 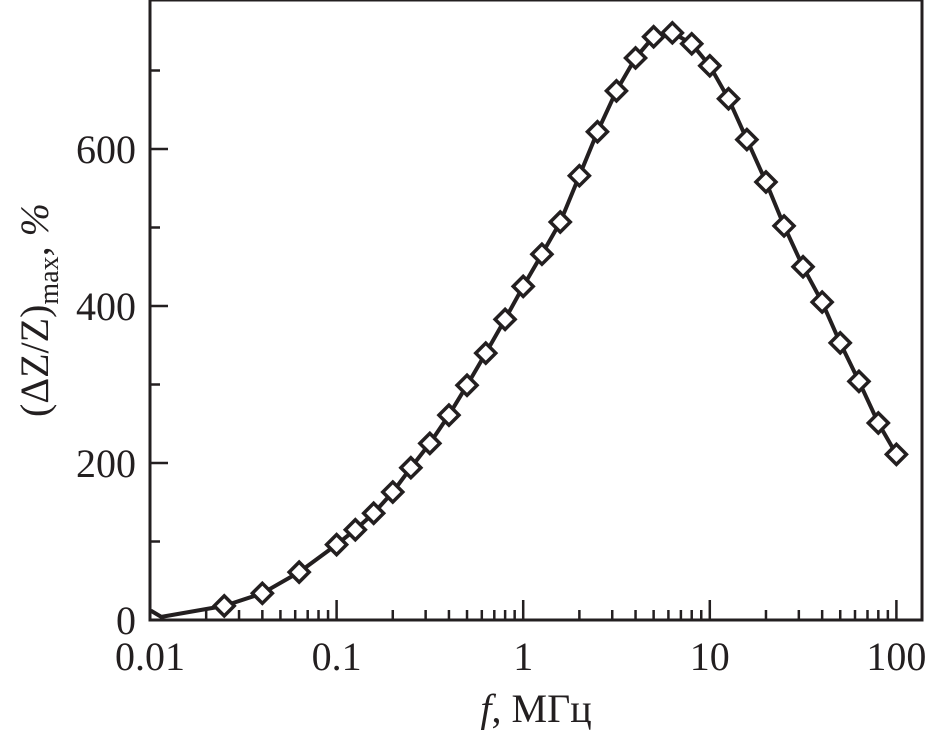 What do you see at coordinates (106, 385) in the screenshot?
I see `y-tick-labels: 0 200 400 600` at bounding box center [106, 385].